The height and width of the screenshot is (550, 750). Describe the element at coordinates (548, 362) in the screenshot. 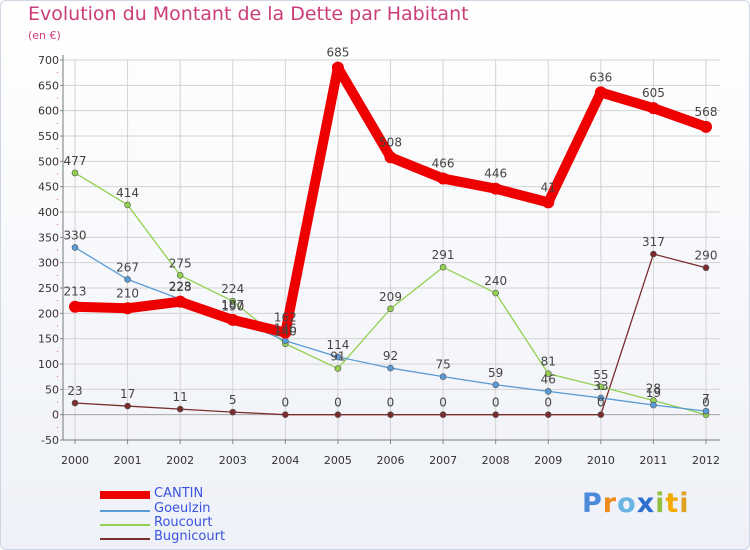

I see `data-label-roucourt: 81` at that location.